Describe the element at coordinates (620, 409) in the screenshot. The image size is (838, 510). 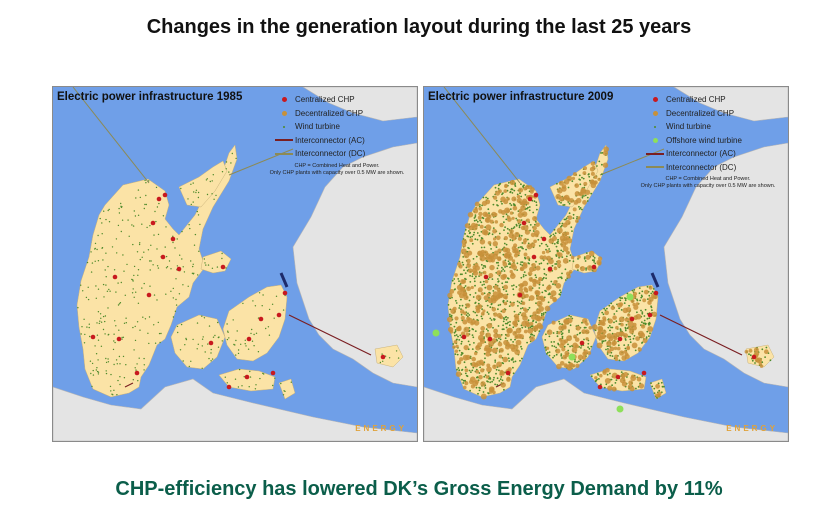
I see `offshore-wind-marker` at that location.